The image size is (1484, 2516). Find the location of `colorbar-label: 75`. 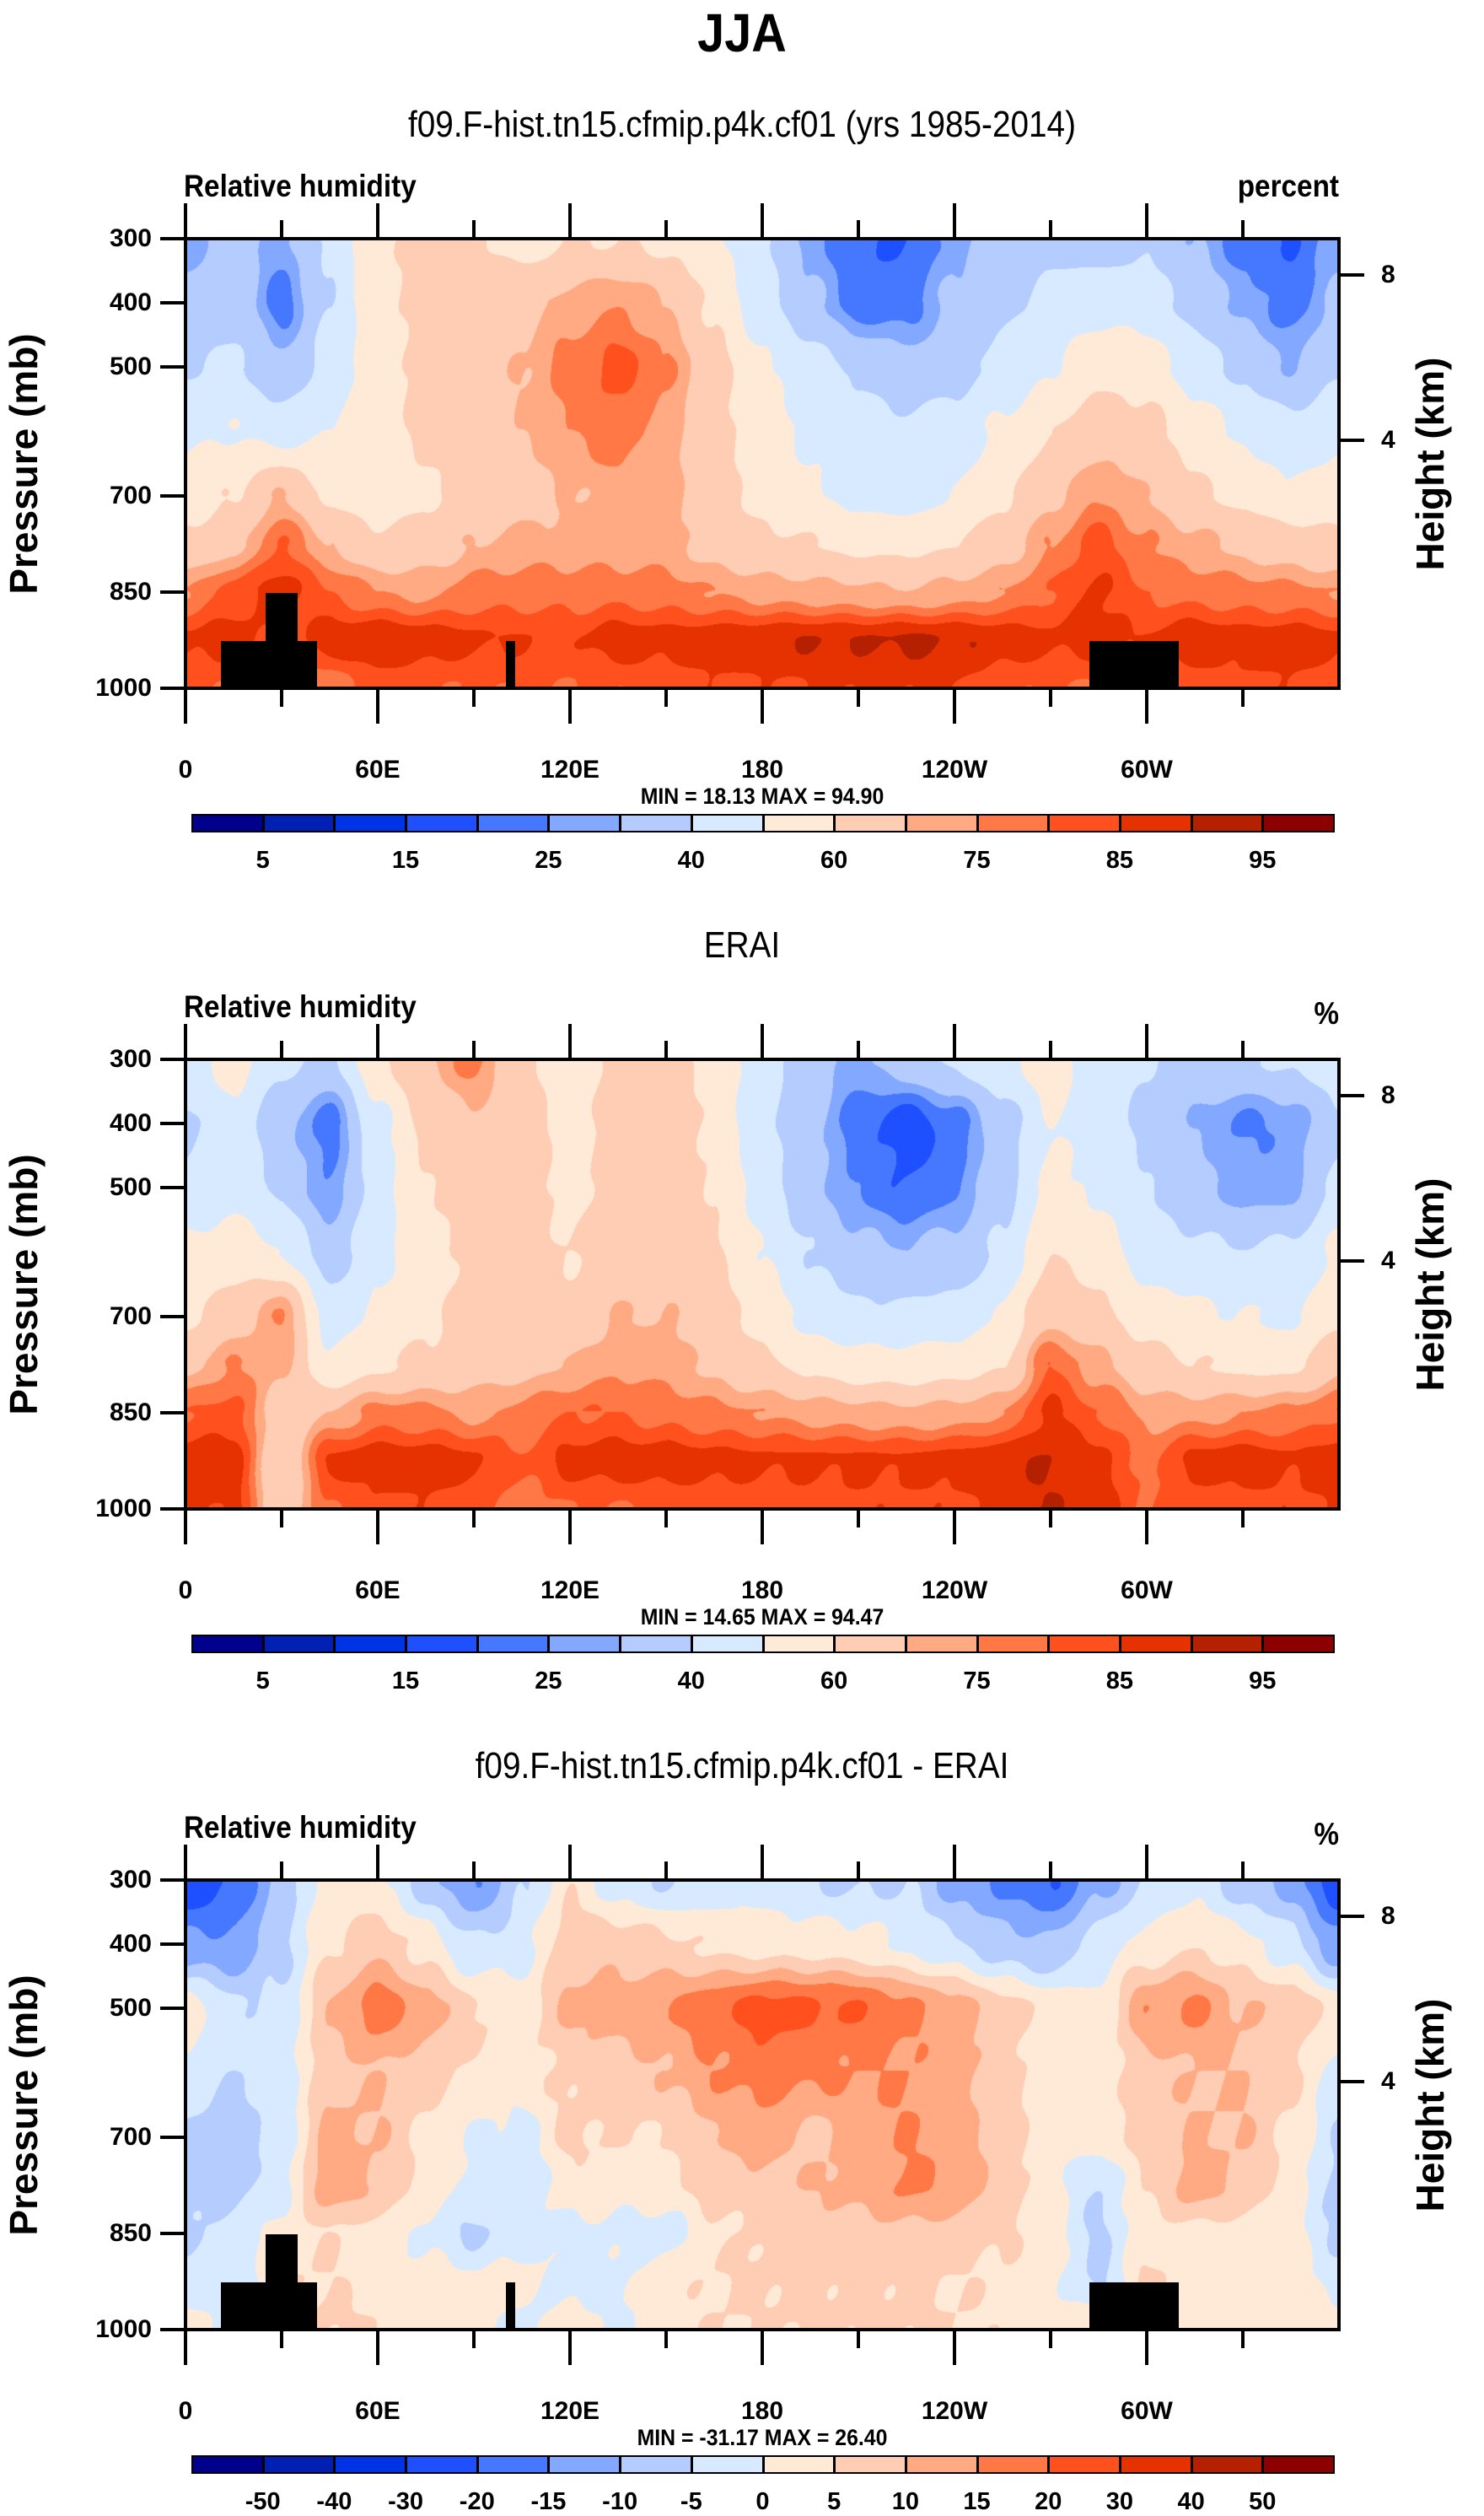

colorbar-label: 75 is located at coordinates (977, 860).